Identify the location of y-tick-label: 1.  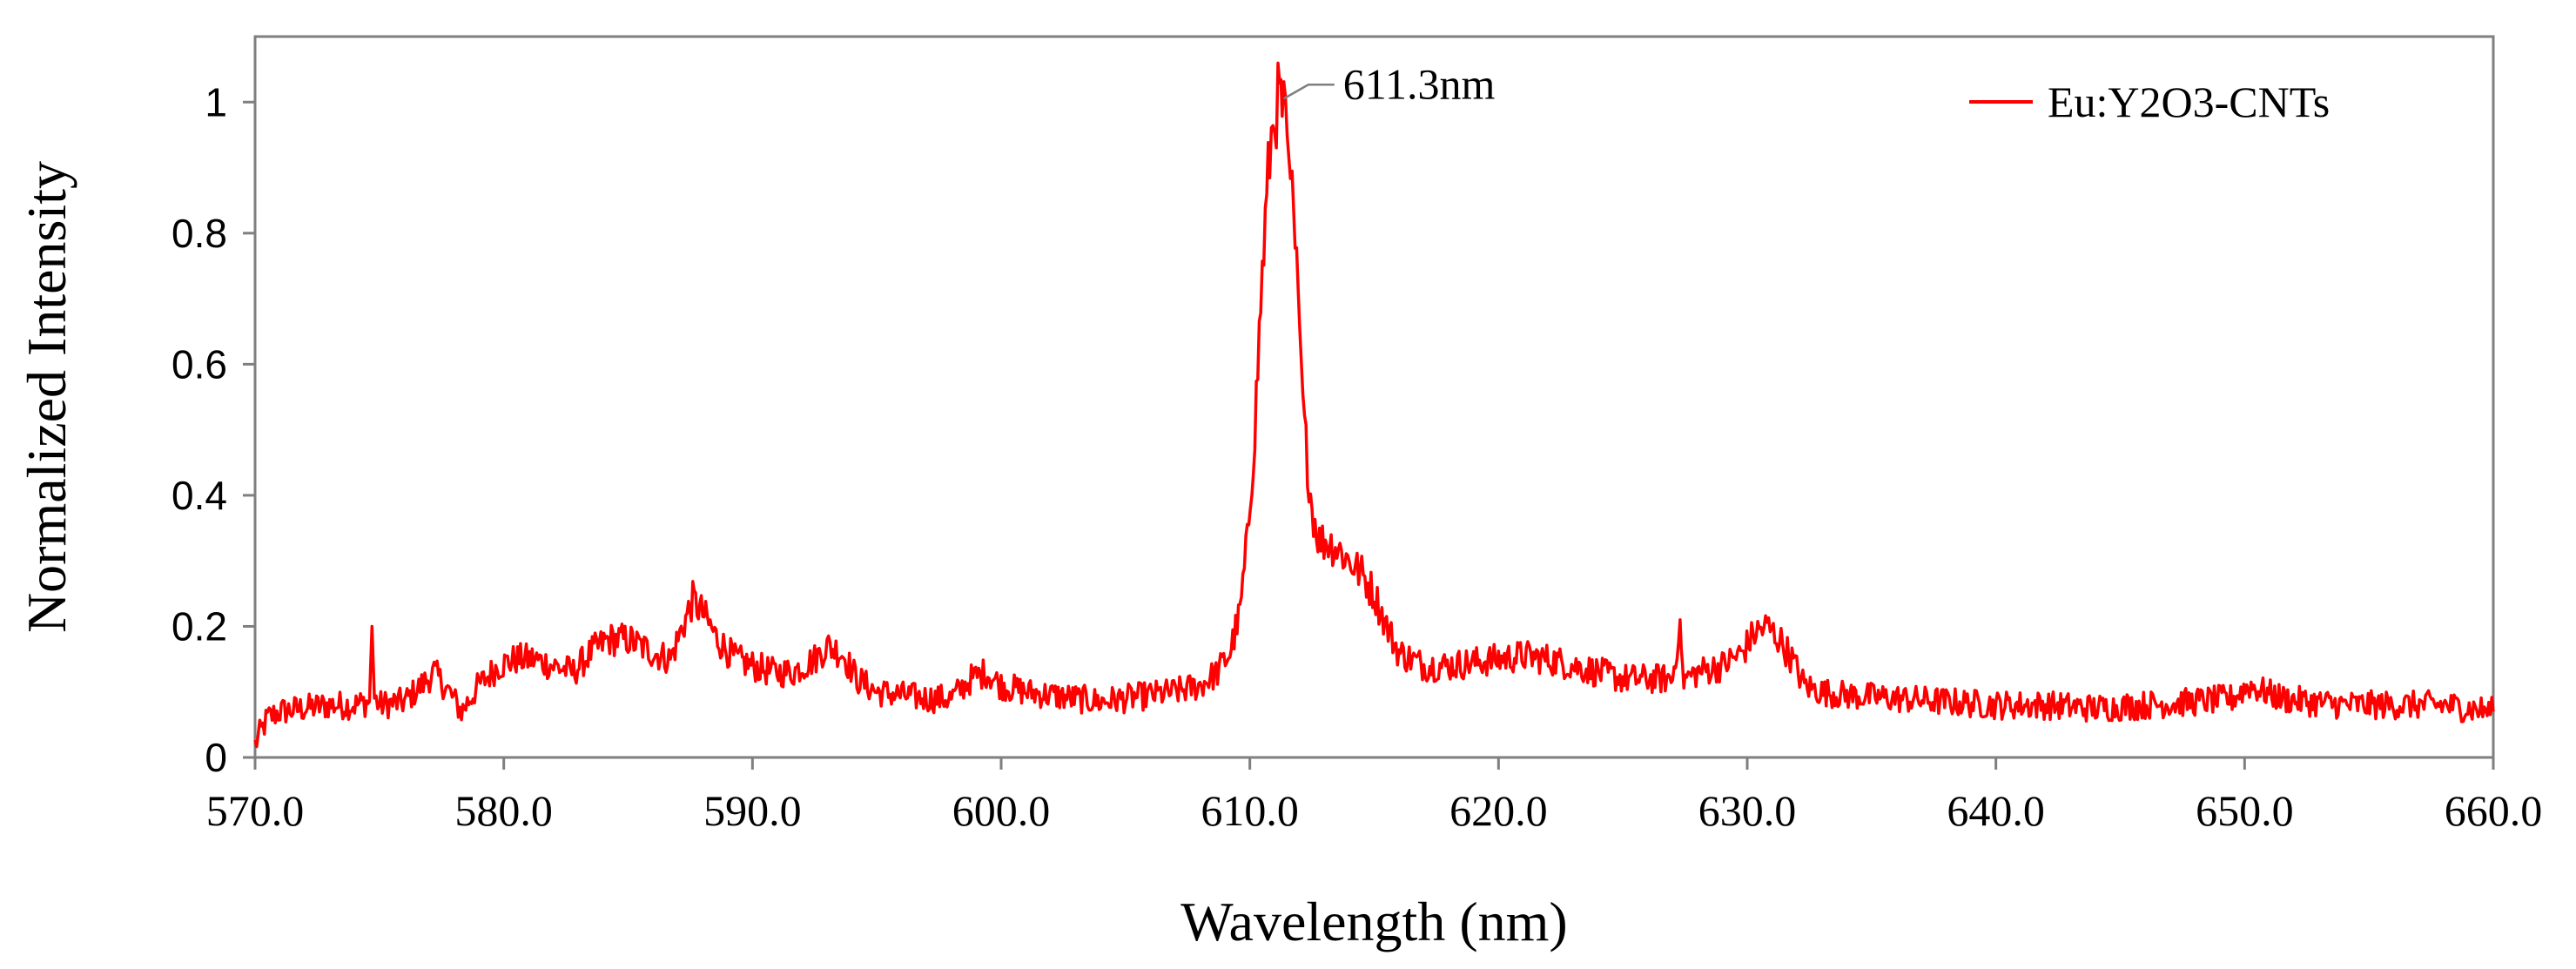
(216, 101).